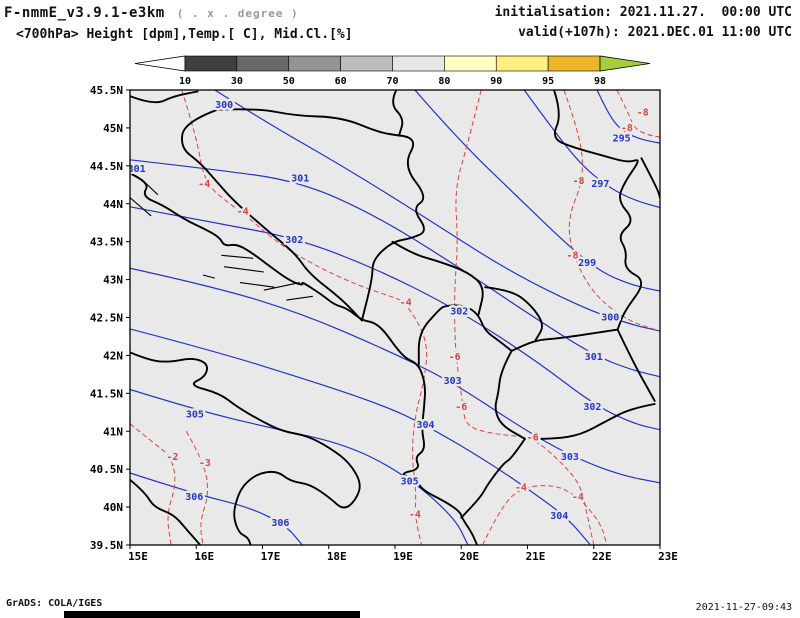  What do you see at coordinates (469, 556) in the screenshot?
I see `lon-label: 20E` at bounding box center [469, 556].